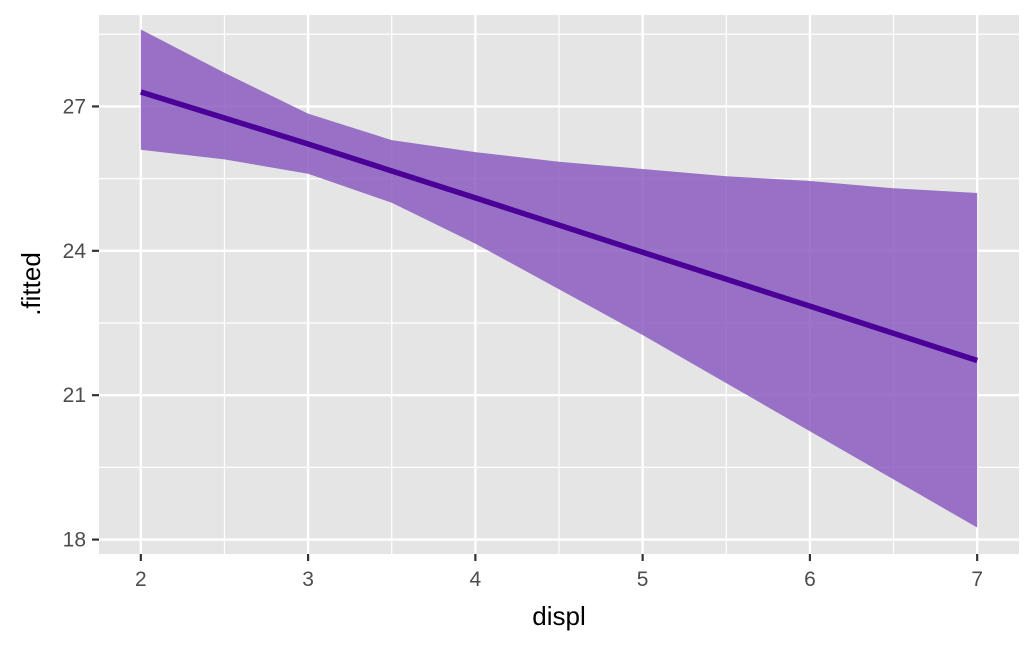  I want to click on x-tick-label: 2, so click(141, 579).